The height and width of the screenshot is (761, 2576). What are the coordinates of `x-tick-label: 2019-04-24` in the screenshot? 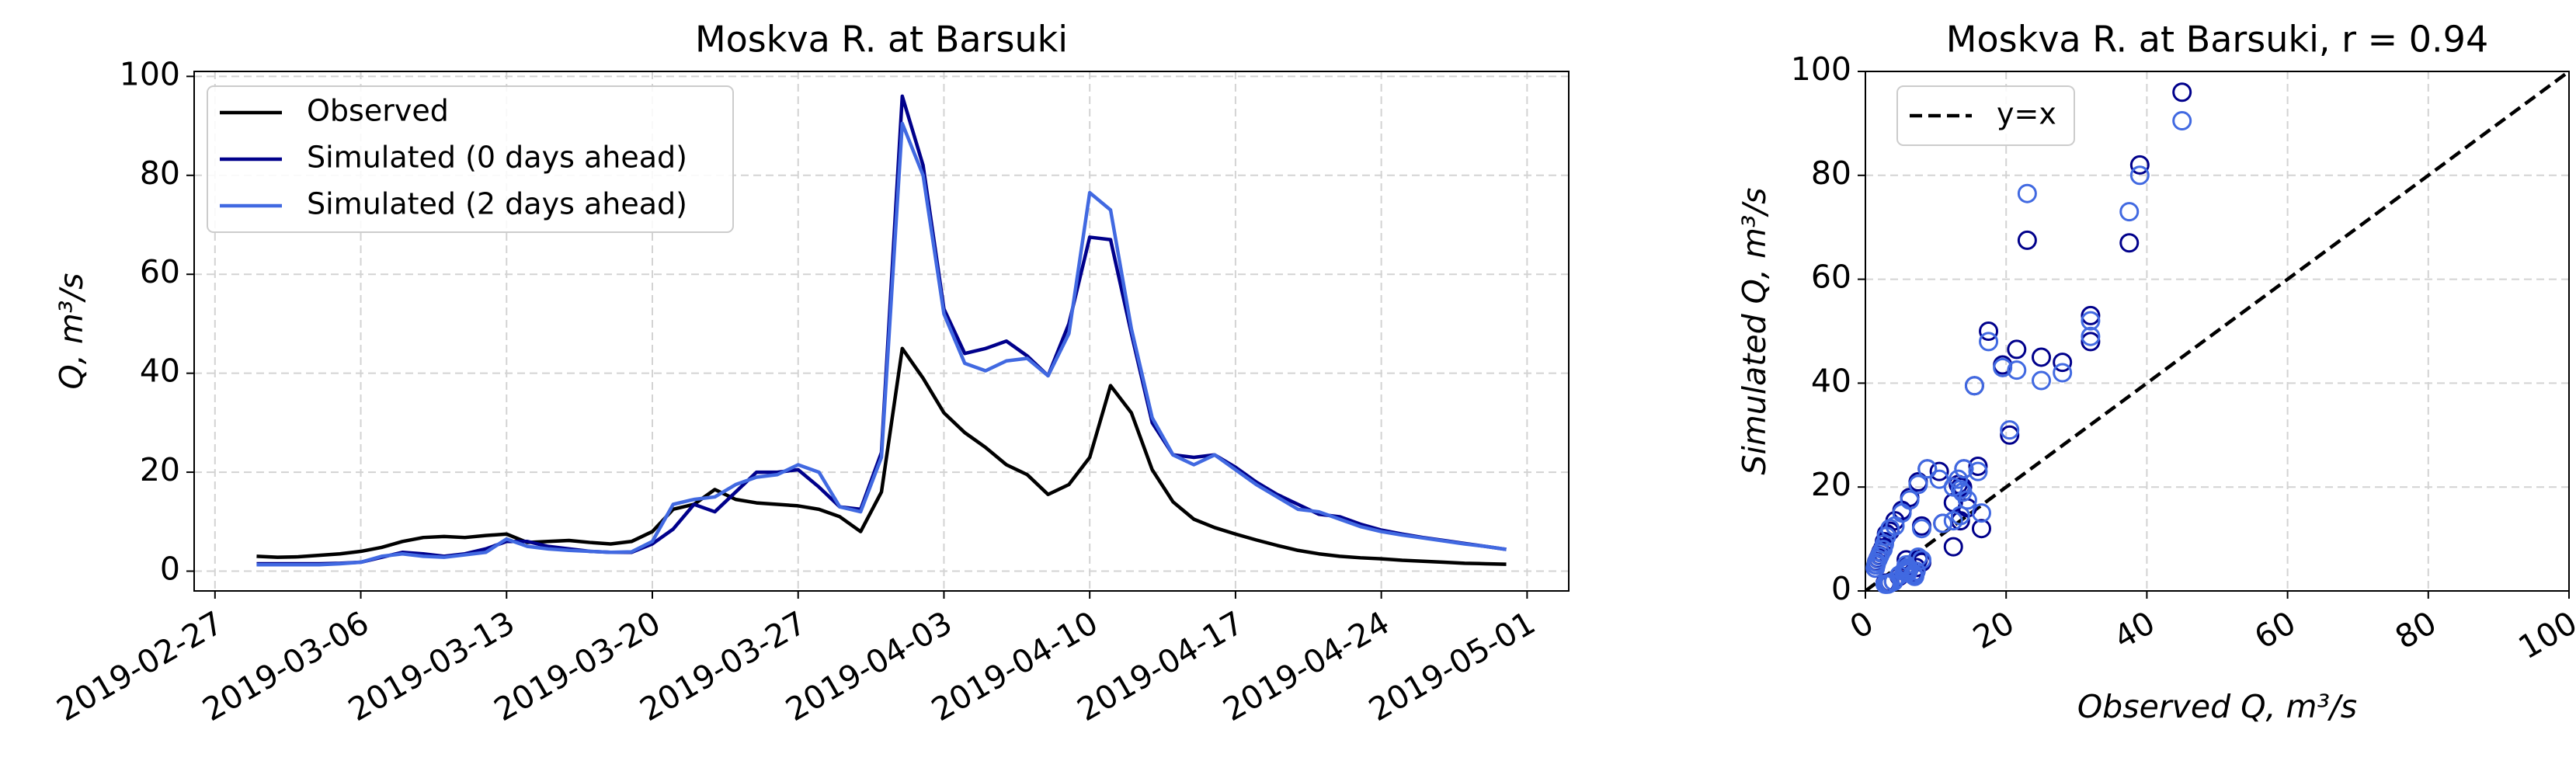 It's located at (1306, 666).